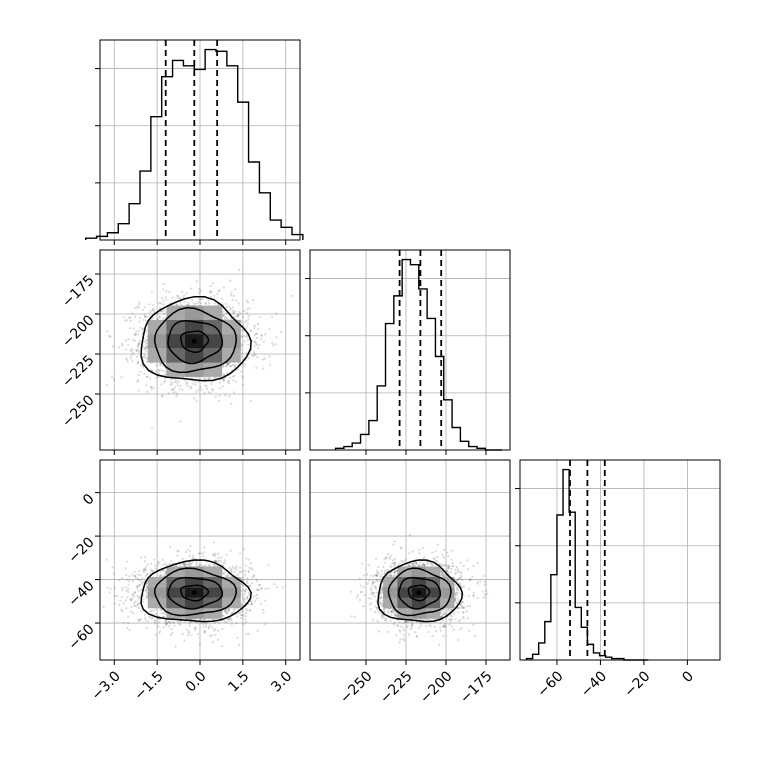 The width and height of the screenshot is (760, 760). Describe the element at coordinates (157, 341) in the screenshot. I see `density-cell` at that location.